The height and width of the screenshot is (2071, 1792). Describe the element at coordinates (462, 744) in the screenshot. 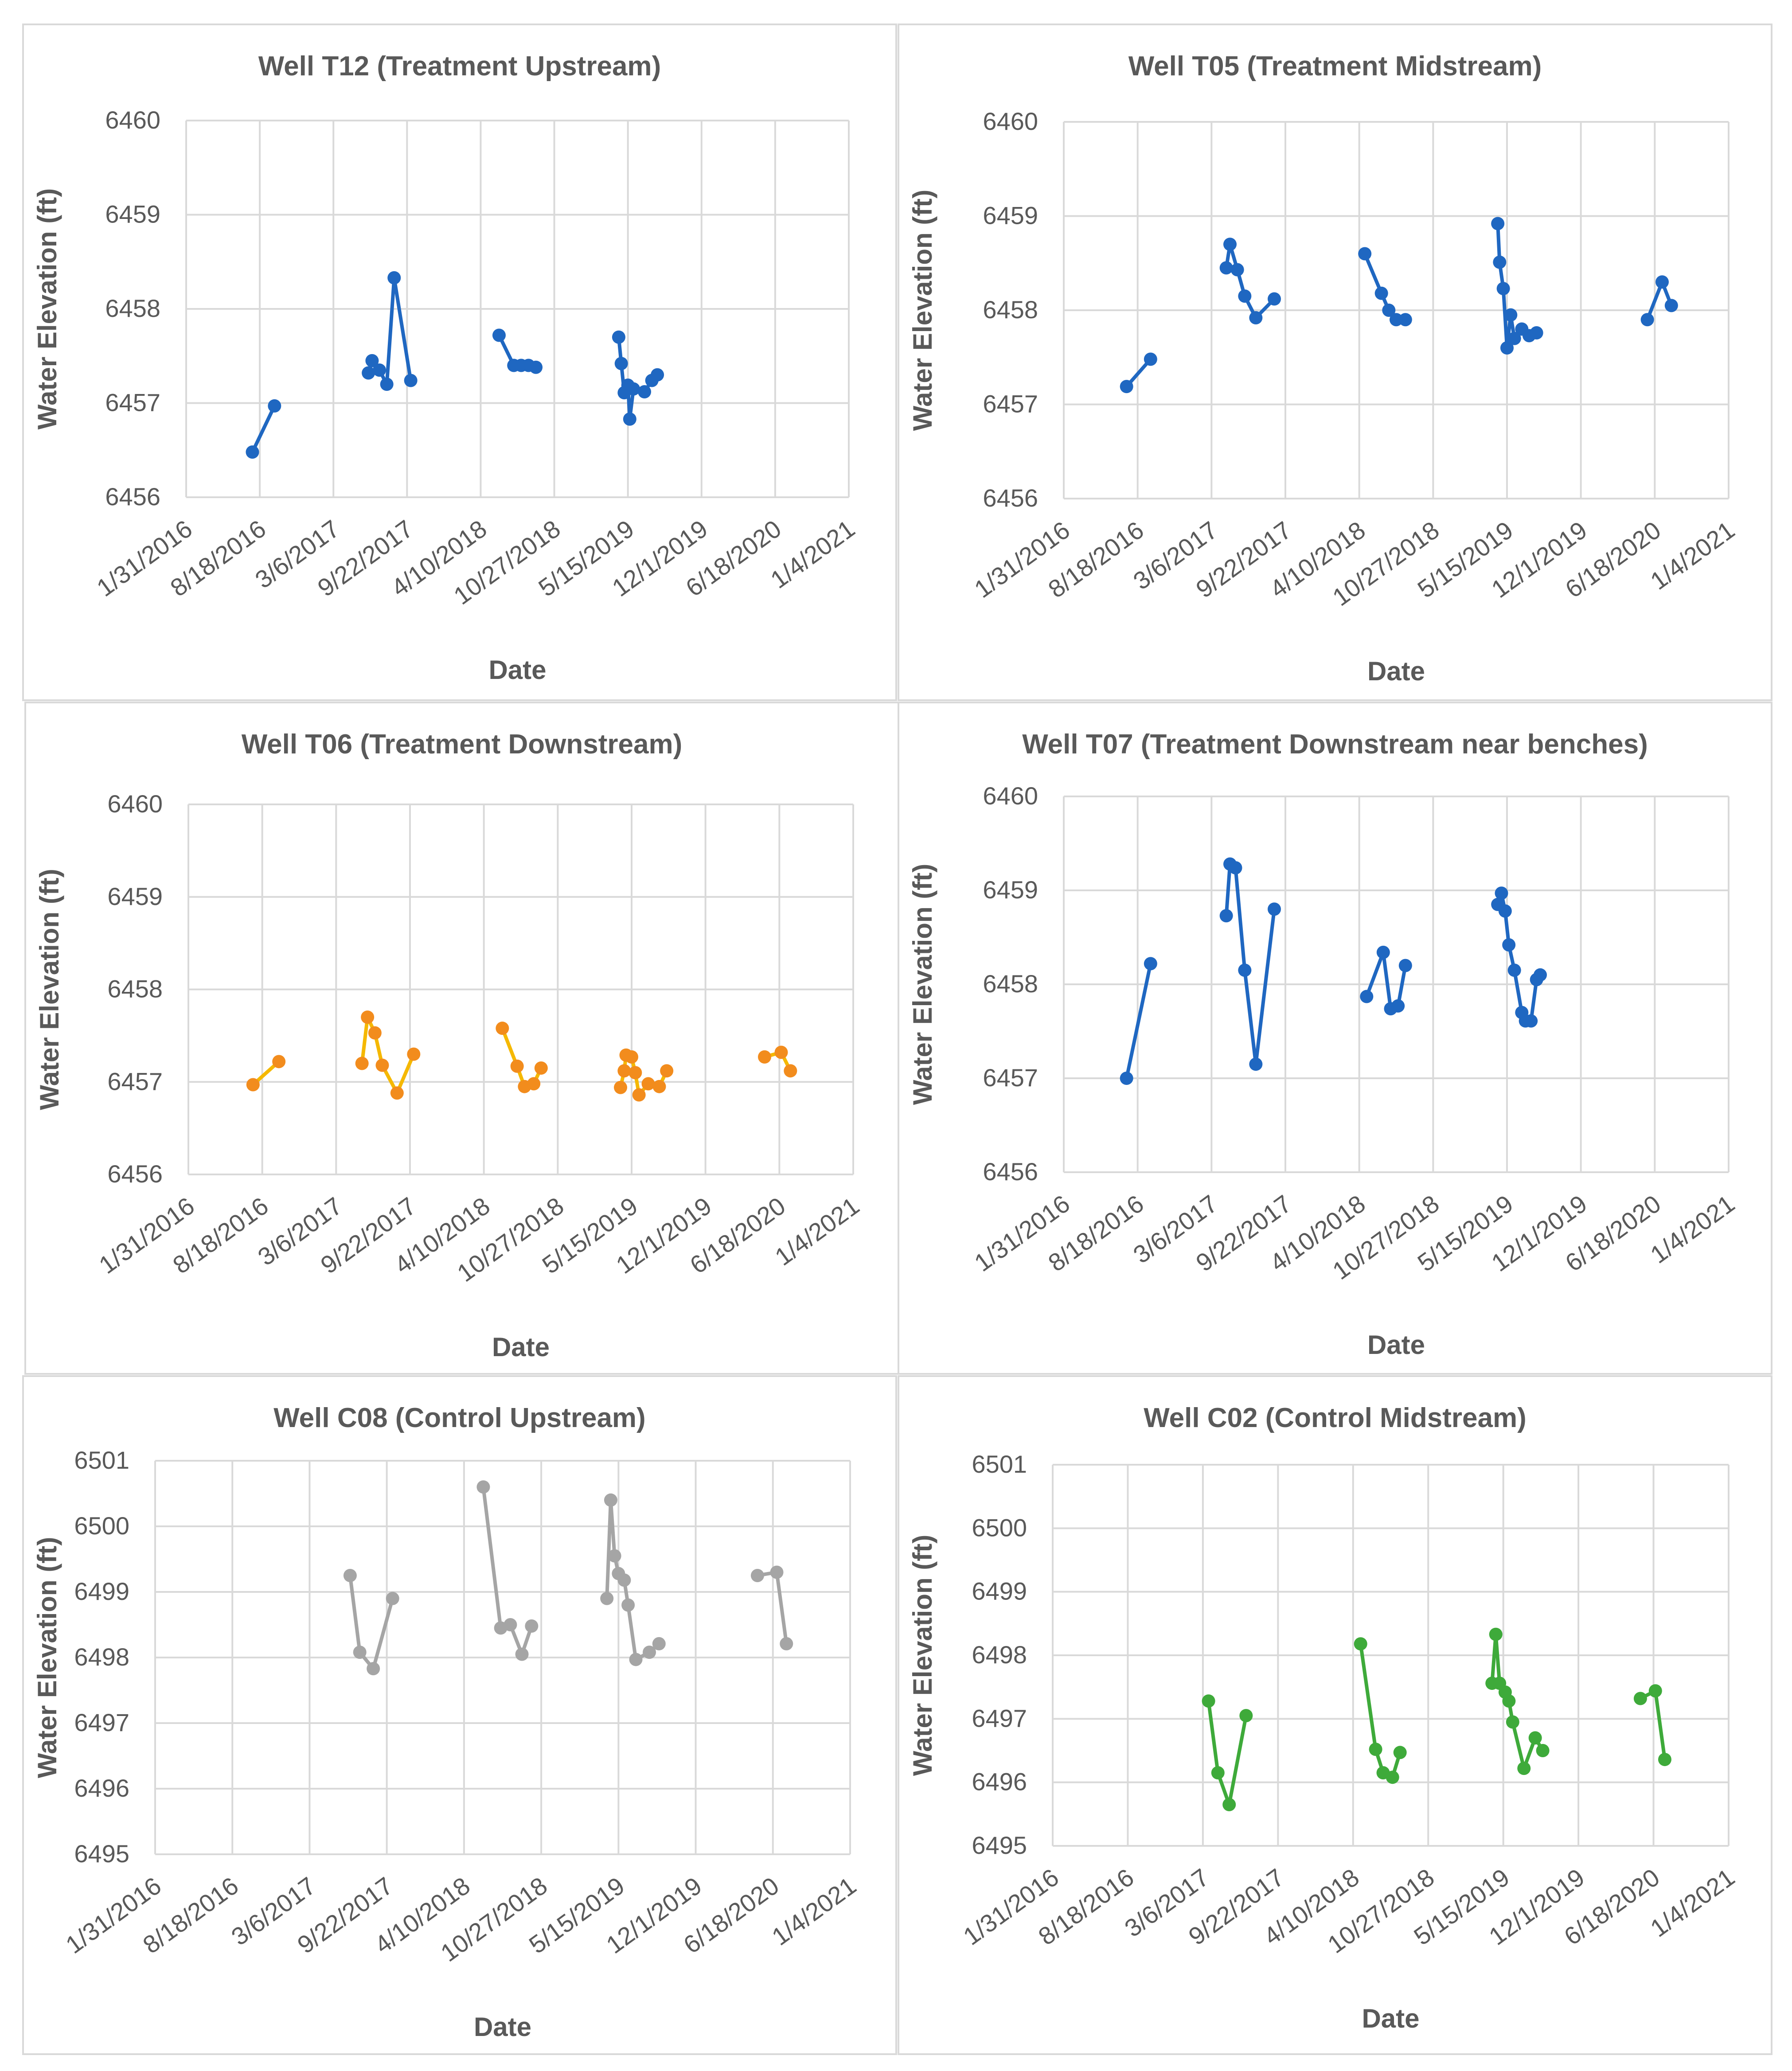

I see `chart-title: Well T06 (Treatment Downstream)` at that location.